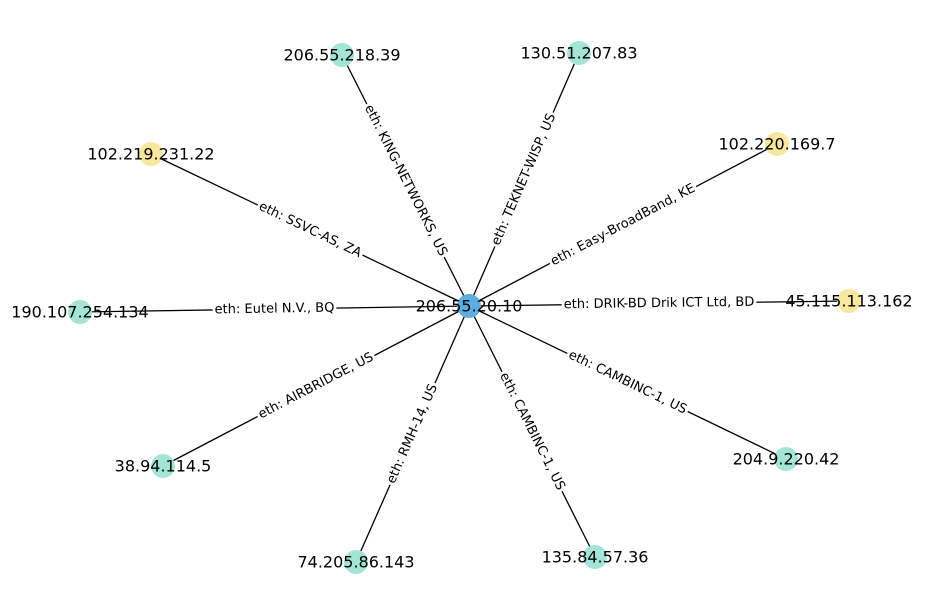 The image size is (930, 616). I want to click on peer-node-label: 135.84.57.36, so click(595, 557).